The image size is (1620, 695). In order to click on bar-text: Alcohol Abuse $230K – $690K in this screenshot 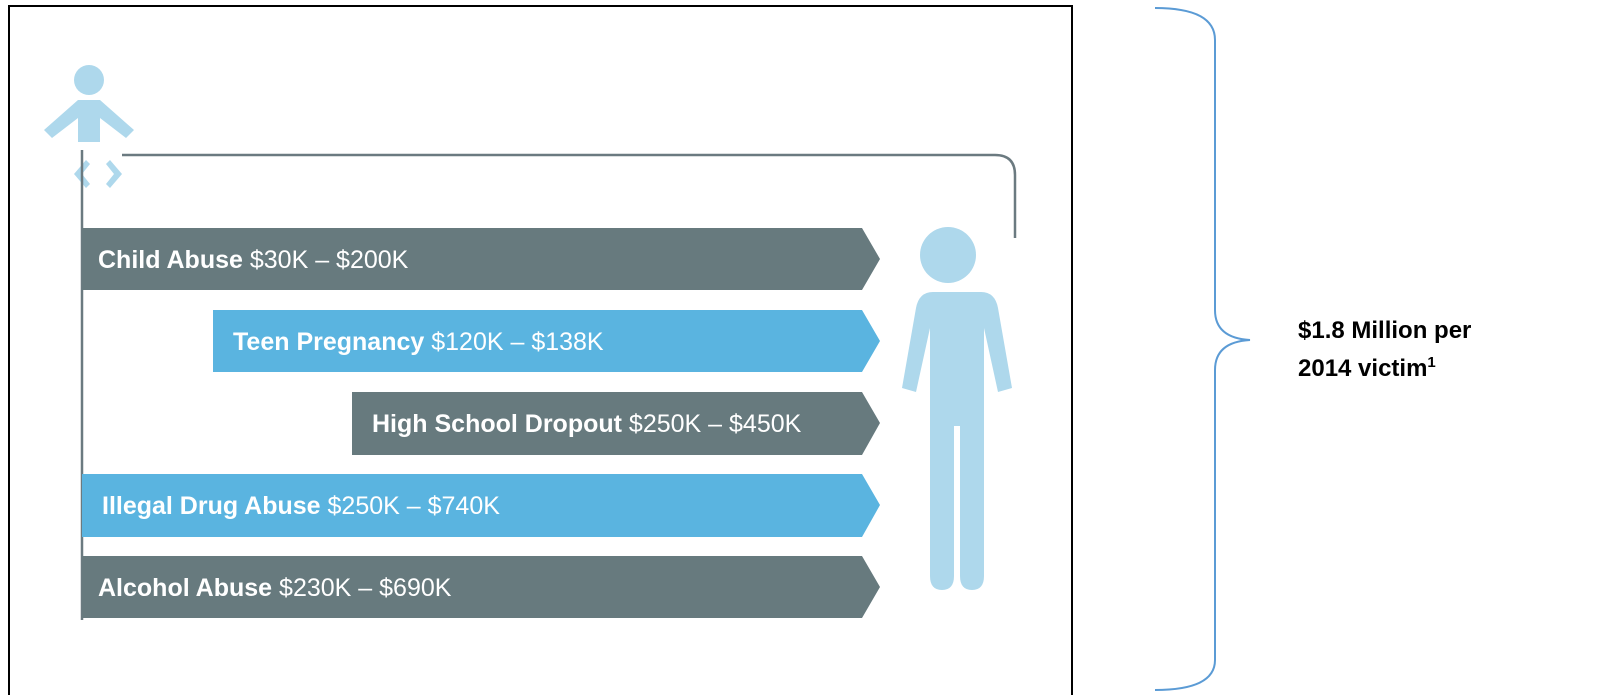, I will do `click(275, 588)`.